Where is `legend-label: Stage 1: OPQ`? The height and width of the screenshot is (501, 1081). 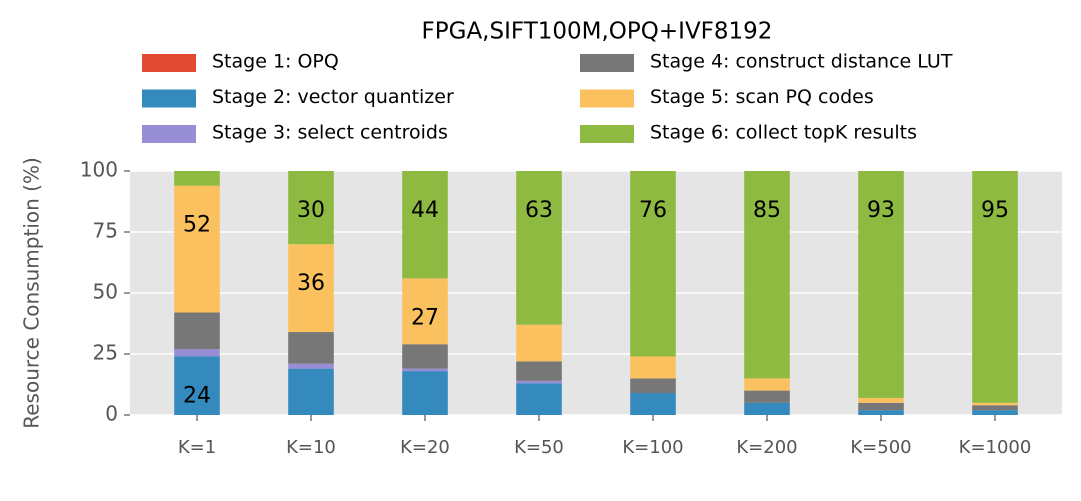 legend-label: Stage 1: OPQ is located at coordinates (275, 62).